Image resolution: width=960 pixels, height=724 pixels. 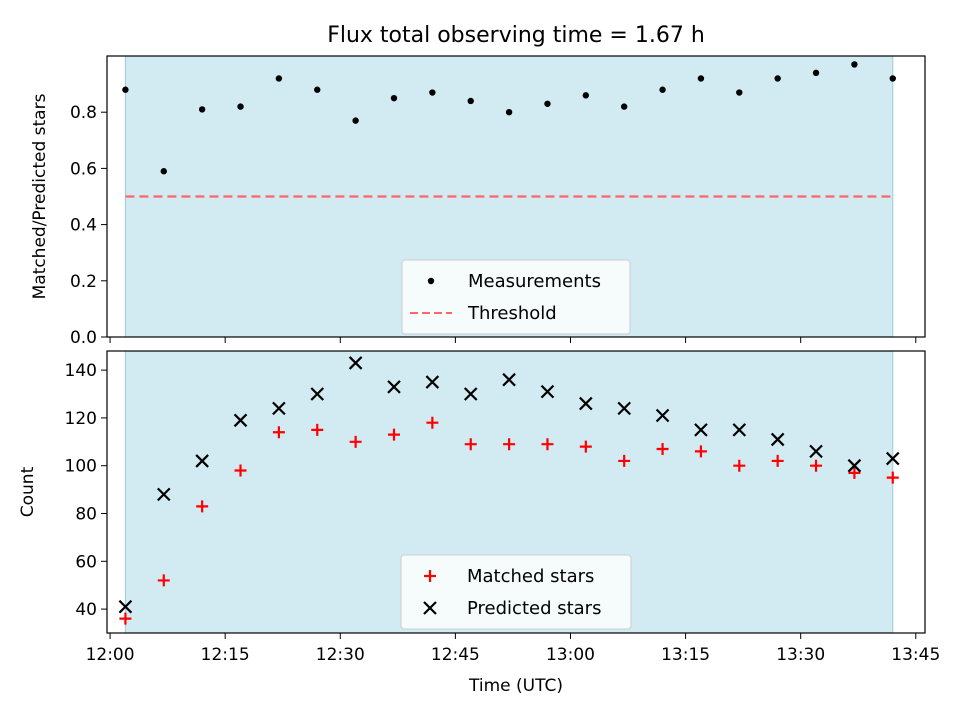 What do you see at coordinates (83, 282) in the screenshot?
I see `y-tick-label: 0.2` at bounding box center [83, 282].